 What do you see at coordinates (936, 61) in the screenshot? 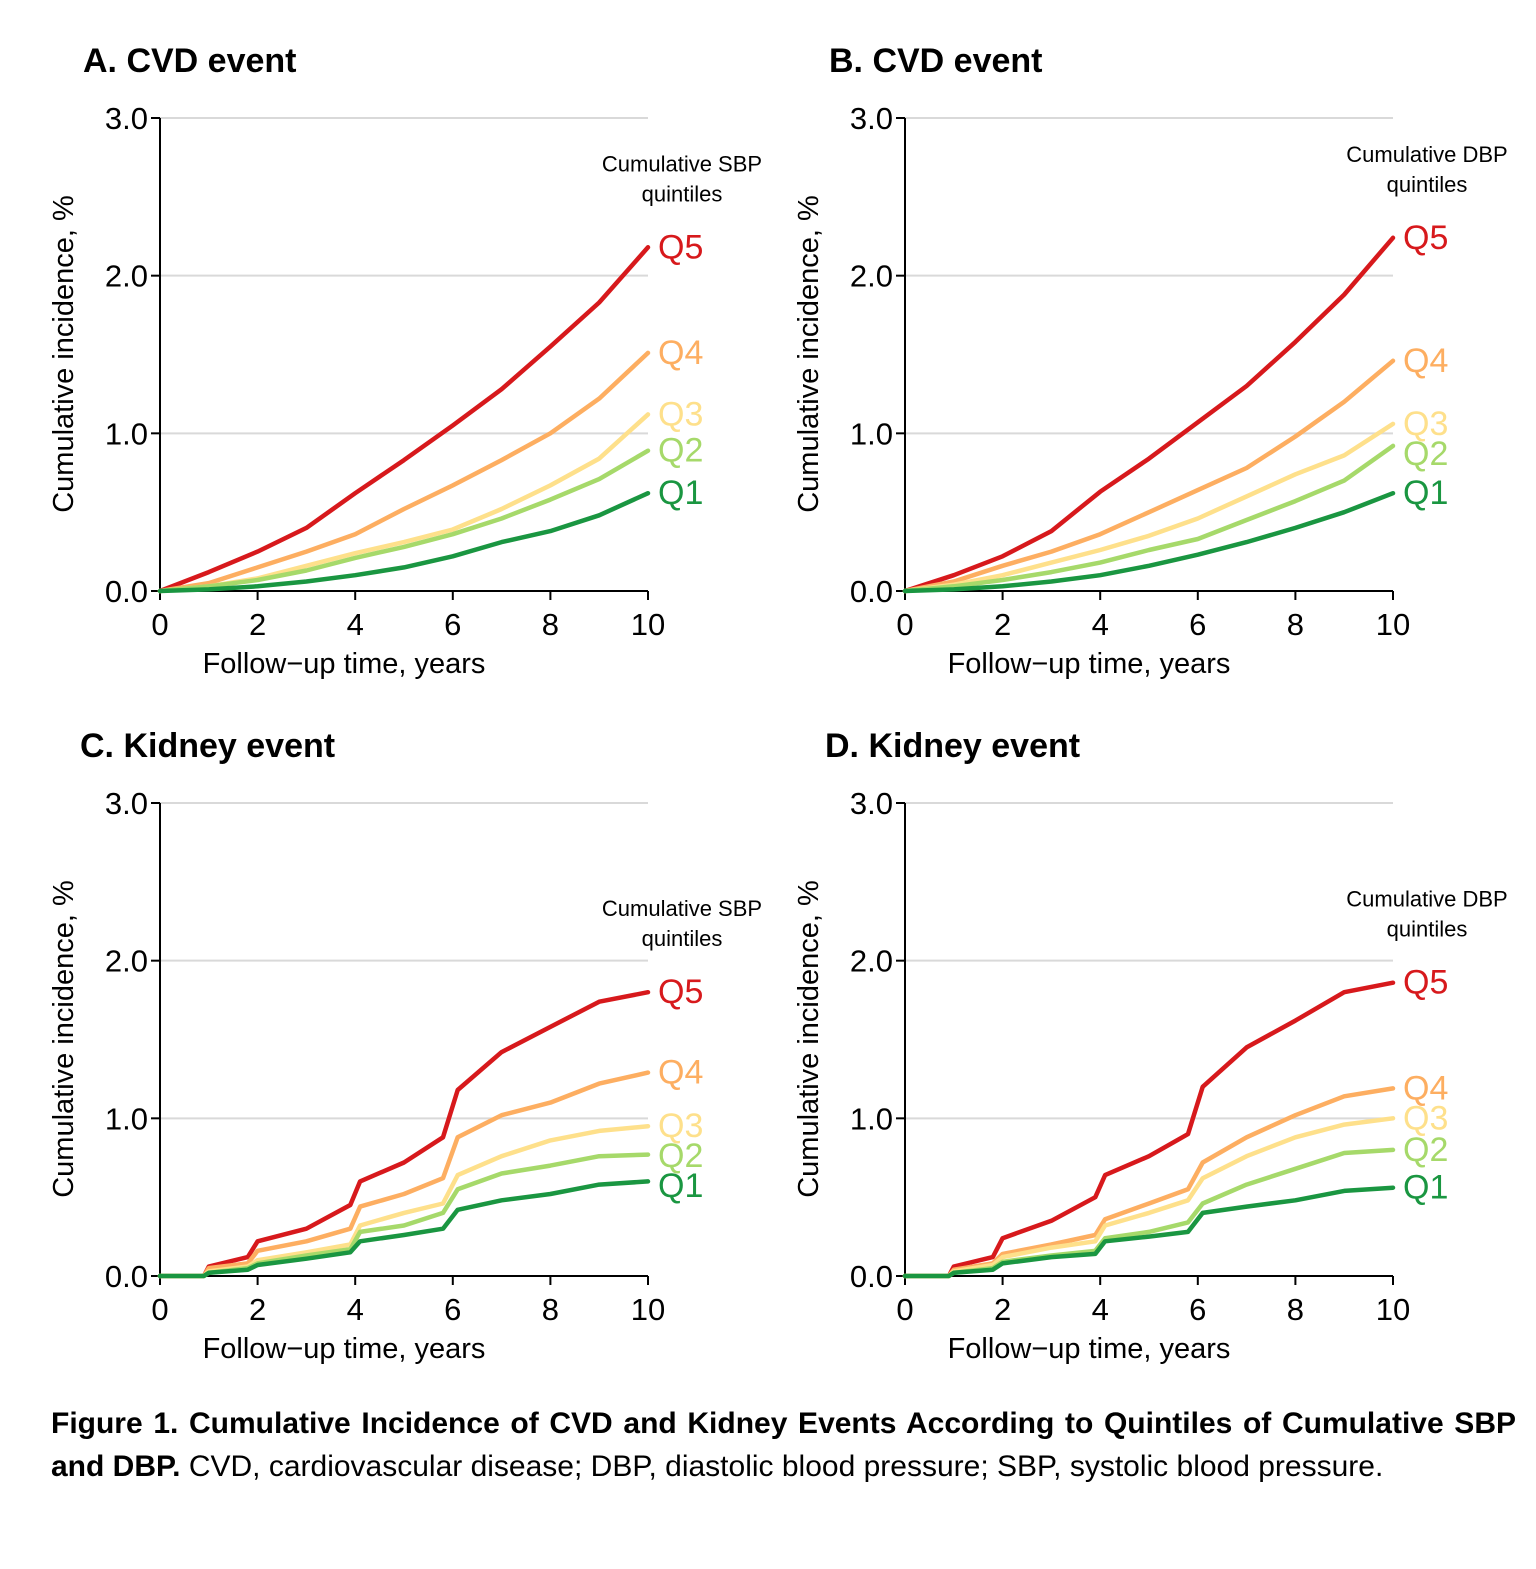
I see `panel-title: B. CVD event` at bounding box center [936, 61].